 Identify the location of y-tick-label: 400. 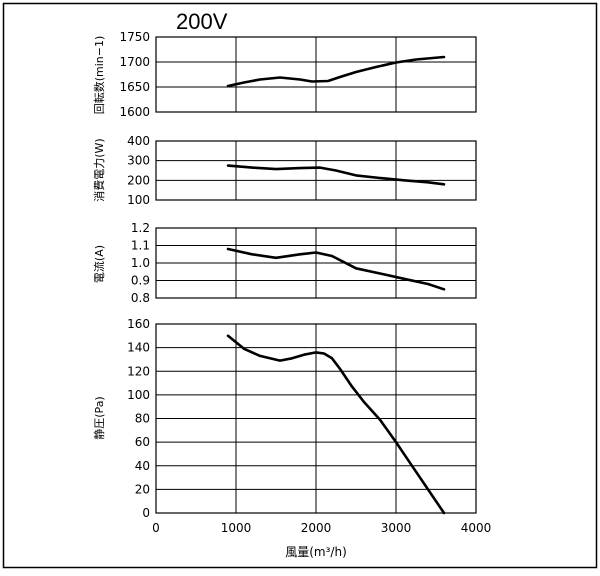
(138, 141).